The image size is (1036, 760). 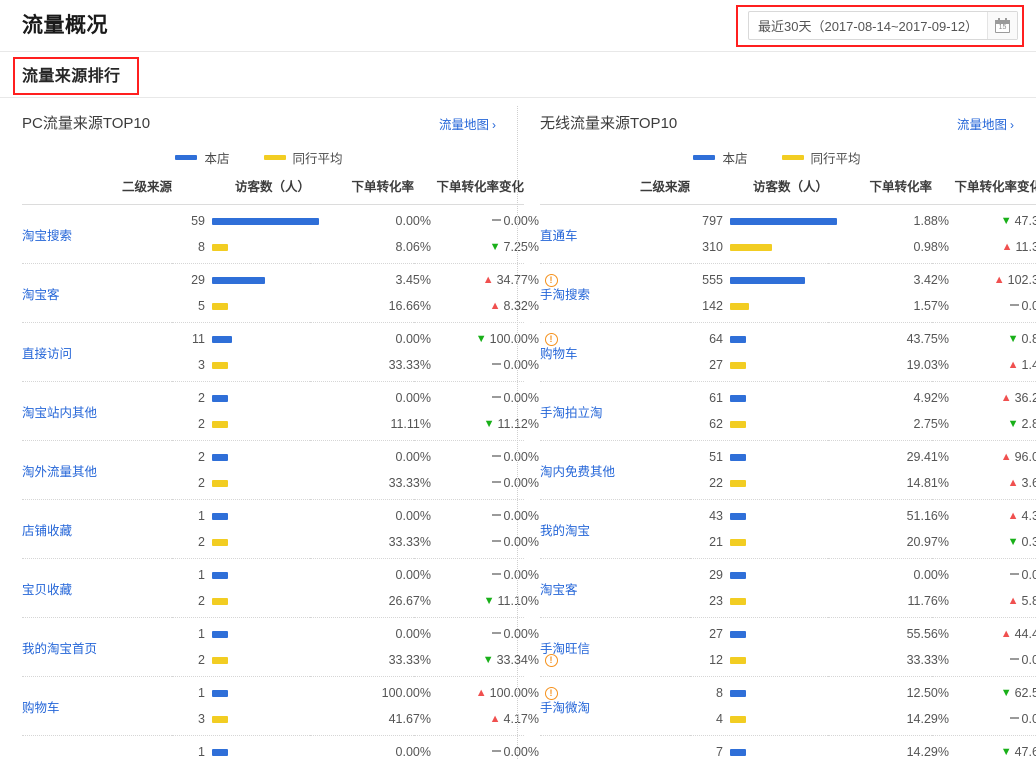 I want to click on table-row: 其他10.00%0.00%233.33%0.00%, so click(x=280, y=747).